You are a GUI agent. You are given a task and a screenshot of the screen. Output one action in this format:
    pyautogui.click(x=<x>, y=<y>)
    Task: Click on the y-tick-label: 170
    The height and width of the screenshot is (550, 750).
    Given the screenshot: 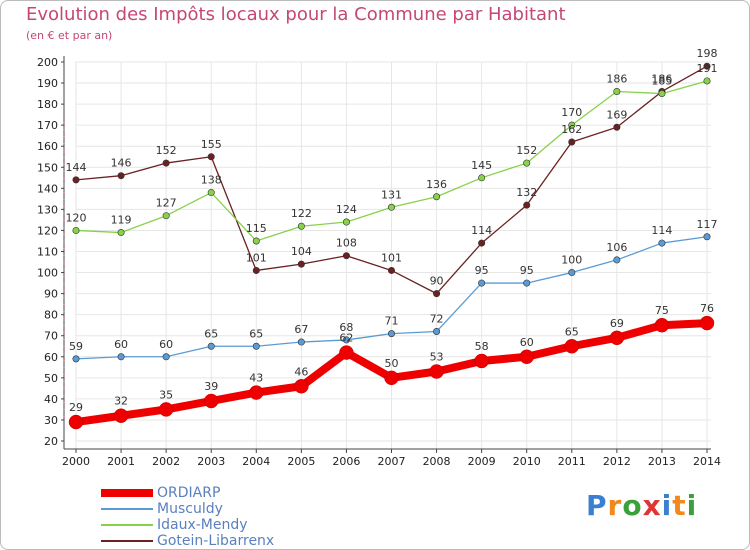 What is the action you would take?
    pyautogui.click(x=47, y=125)
    